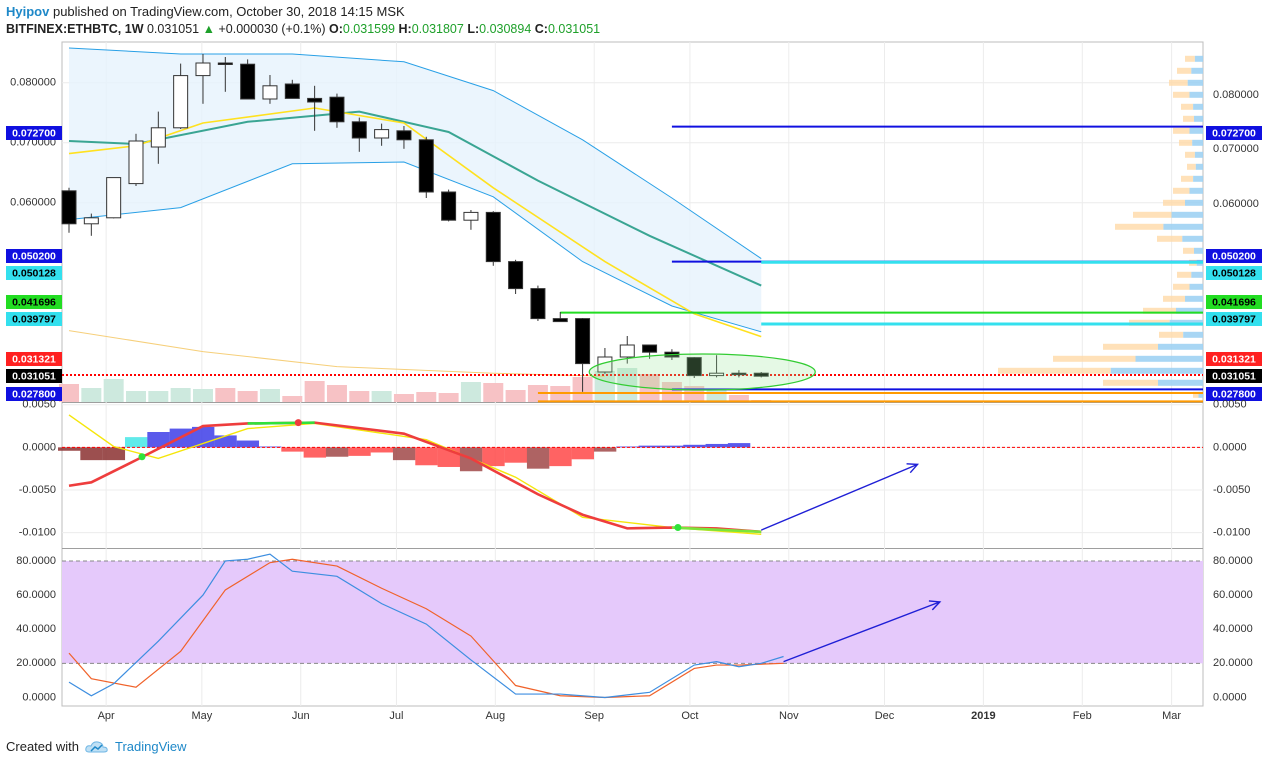  I want to click on x-tick-label: Sep, so click(594, 716).